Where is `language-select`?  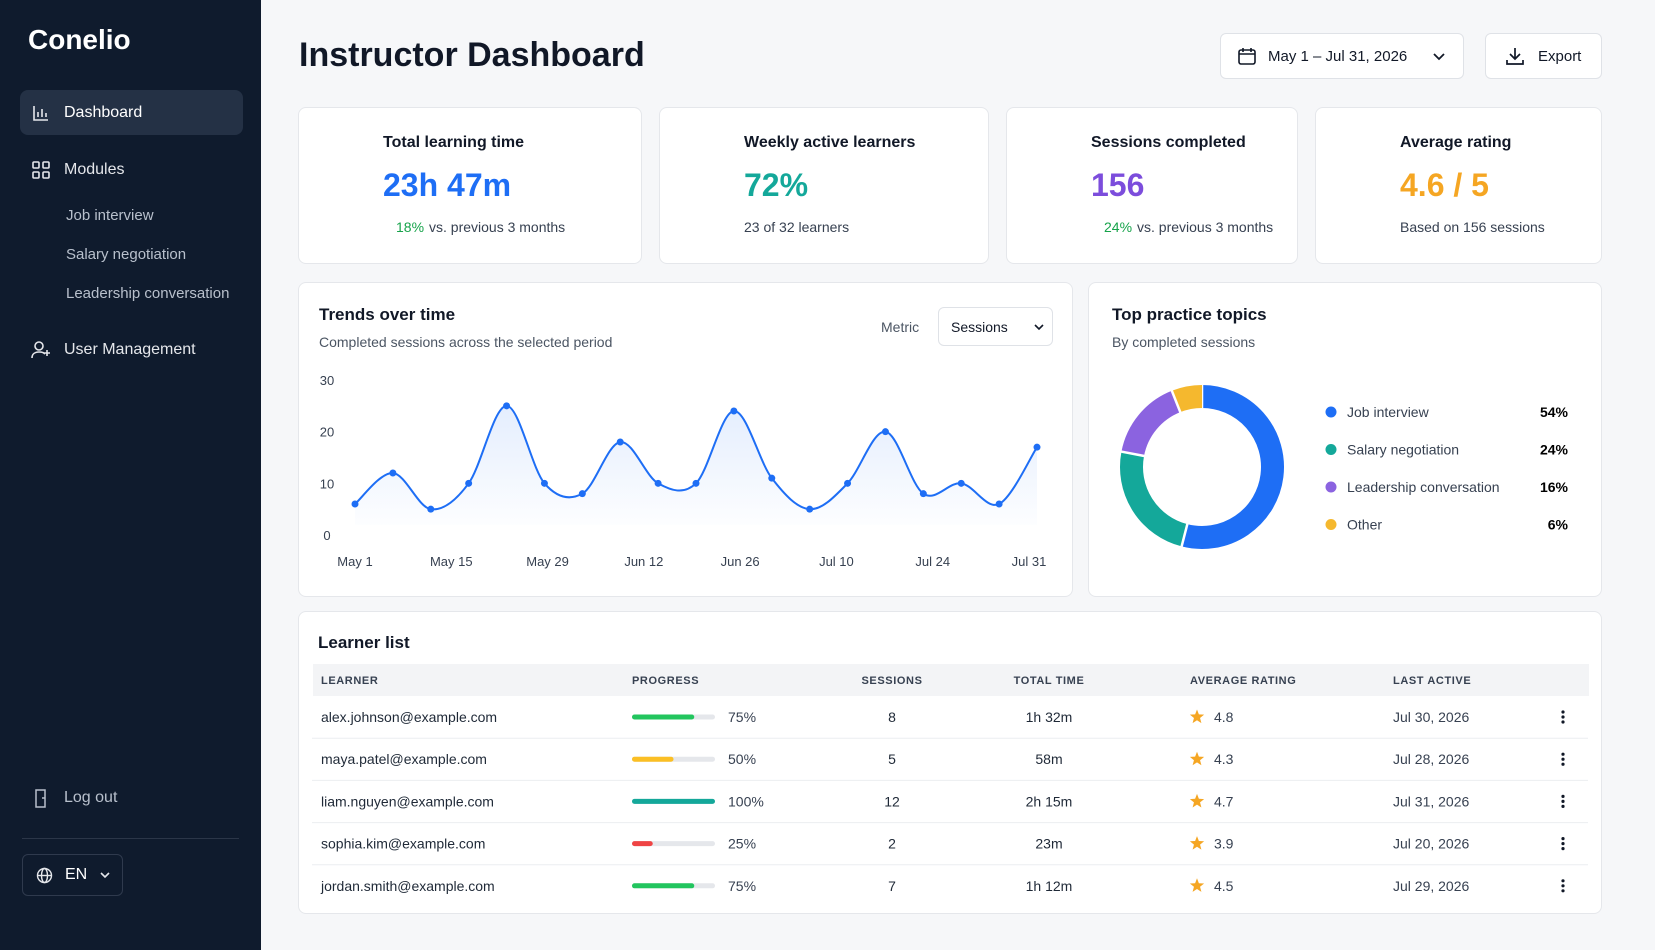
language-select is located at coordinates (72, 875).